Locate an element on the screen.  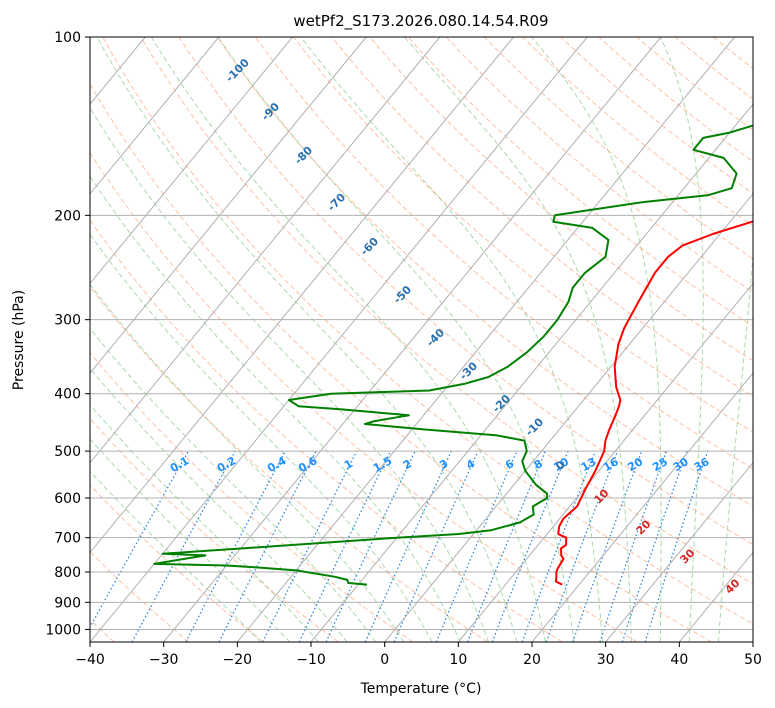
x-tick-label: −10 is located at coordinates (311, 660).